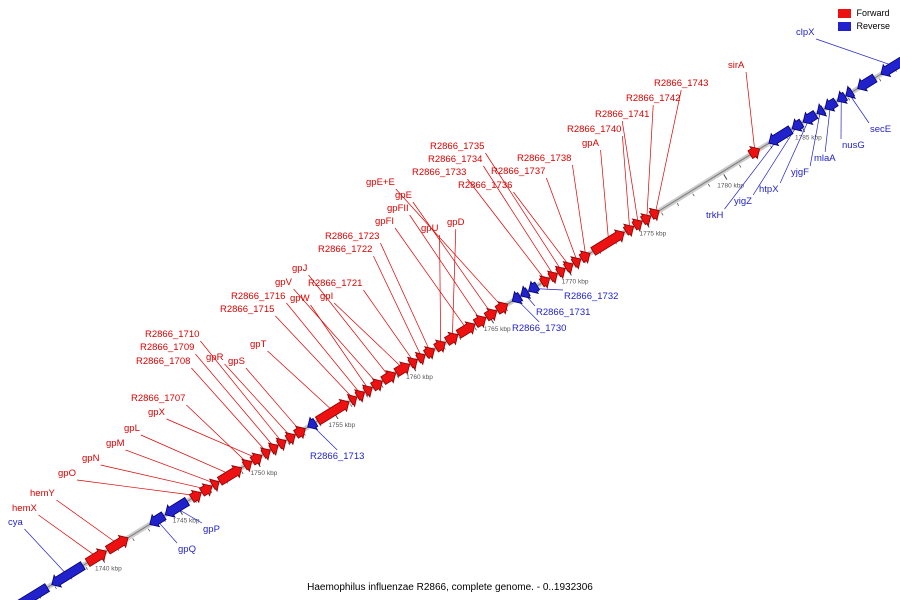 Image resolution: width=900 pixels, height=600 pixels. Describe the element at coordinates (798, 125) in the screenshot. I see `gene-yigZ` at that location.